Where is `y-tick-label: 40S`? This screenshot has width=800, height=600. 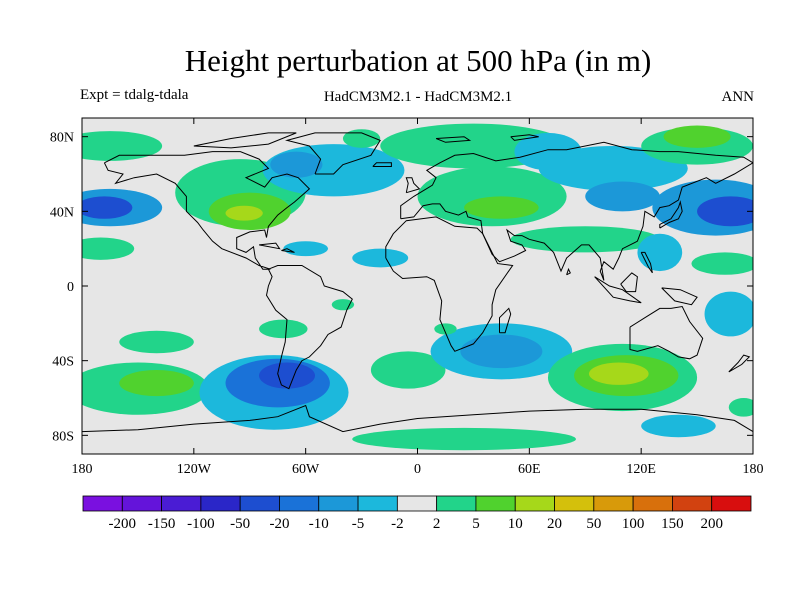
y-tick-label: 40S is located at coordinates (63, 362).